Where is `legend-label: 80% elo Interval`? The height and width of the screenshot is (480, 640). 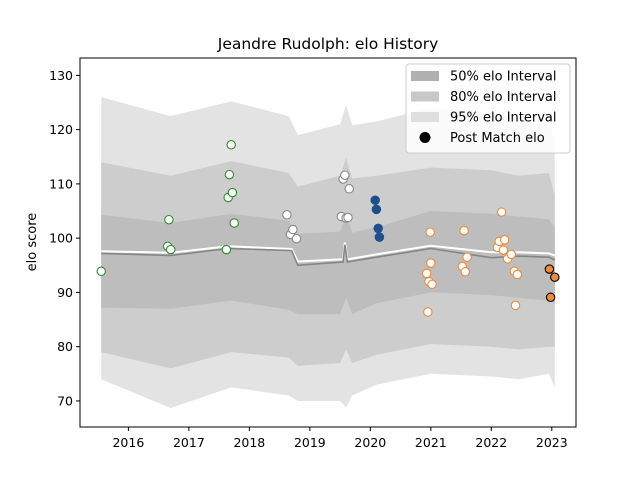
legend-label: 80% elo Interval is located at coordinates (503, 97).